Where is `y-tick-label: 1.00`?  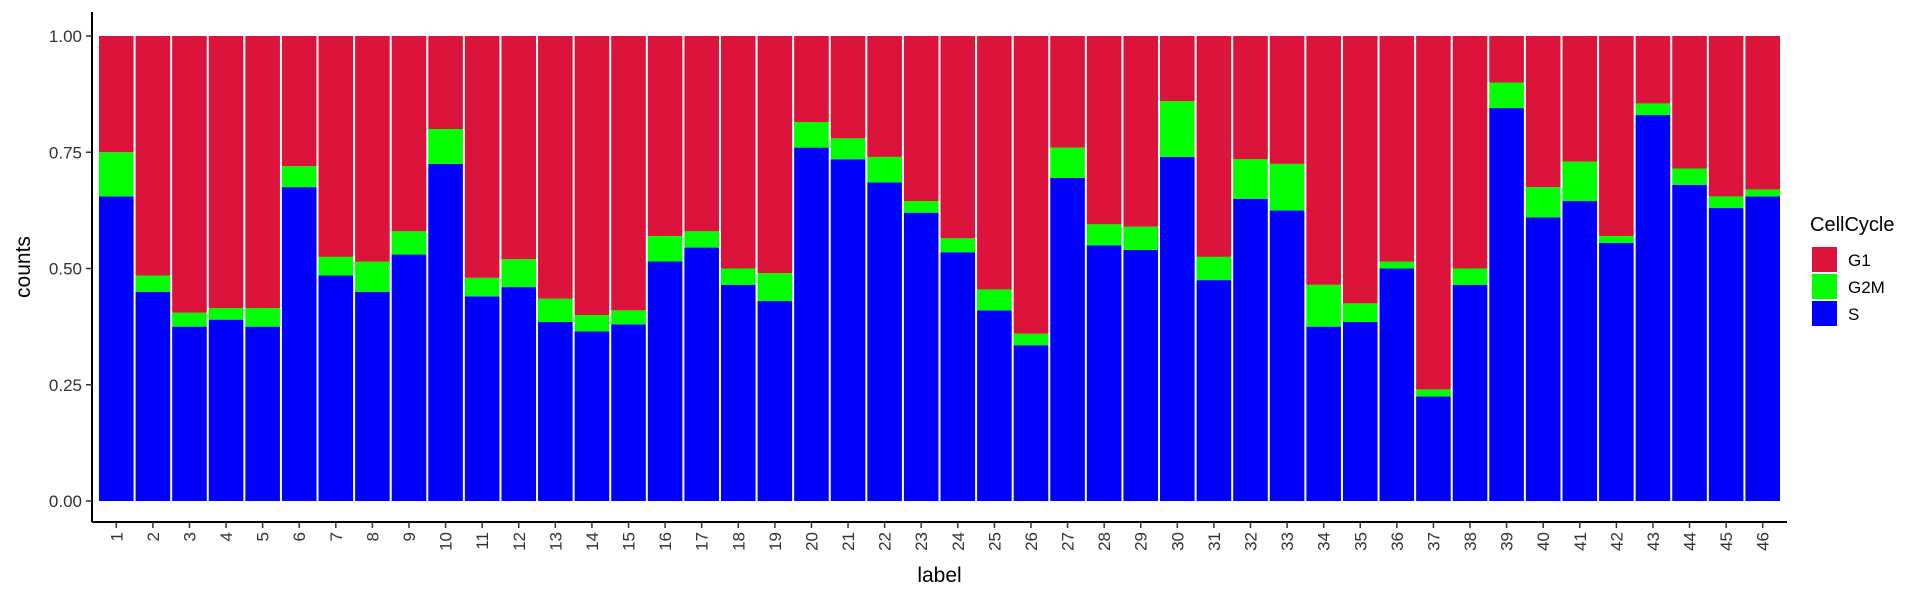
y-tick-label: 1.00 is located at coordinates (65, 36).